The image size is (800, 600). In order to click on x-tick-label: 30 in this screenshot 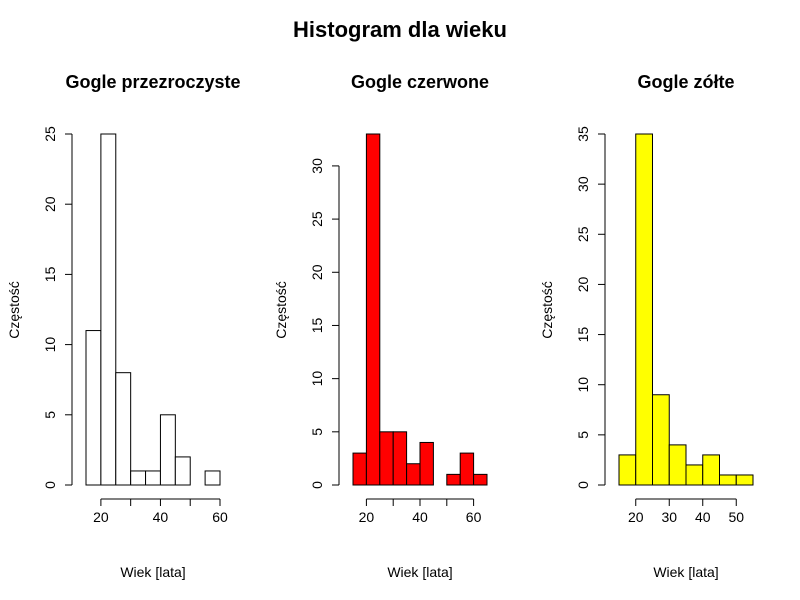, I will do `click(669, 517)`.